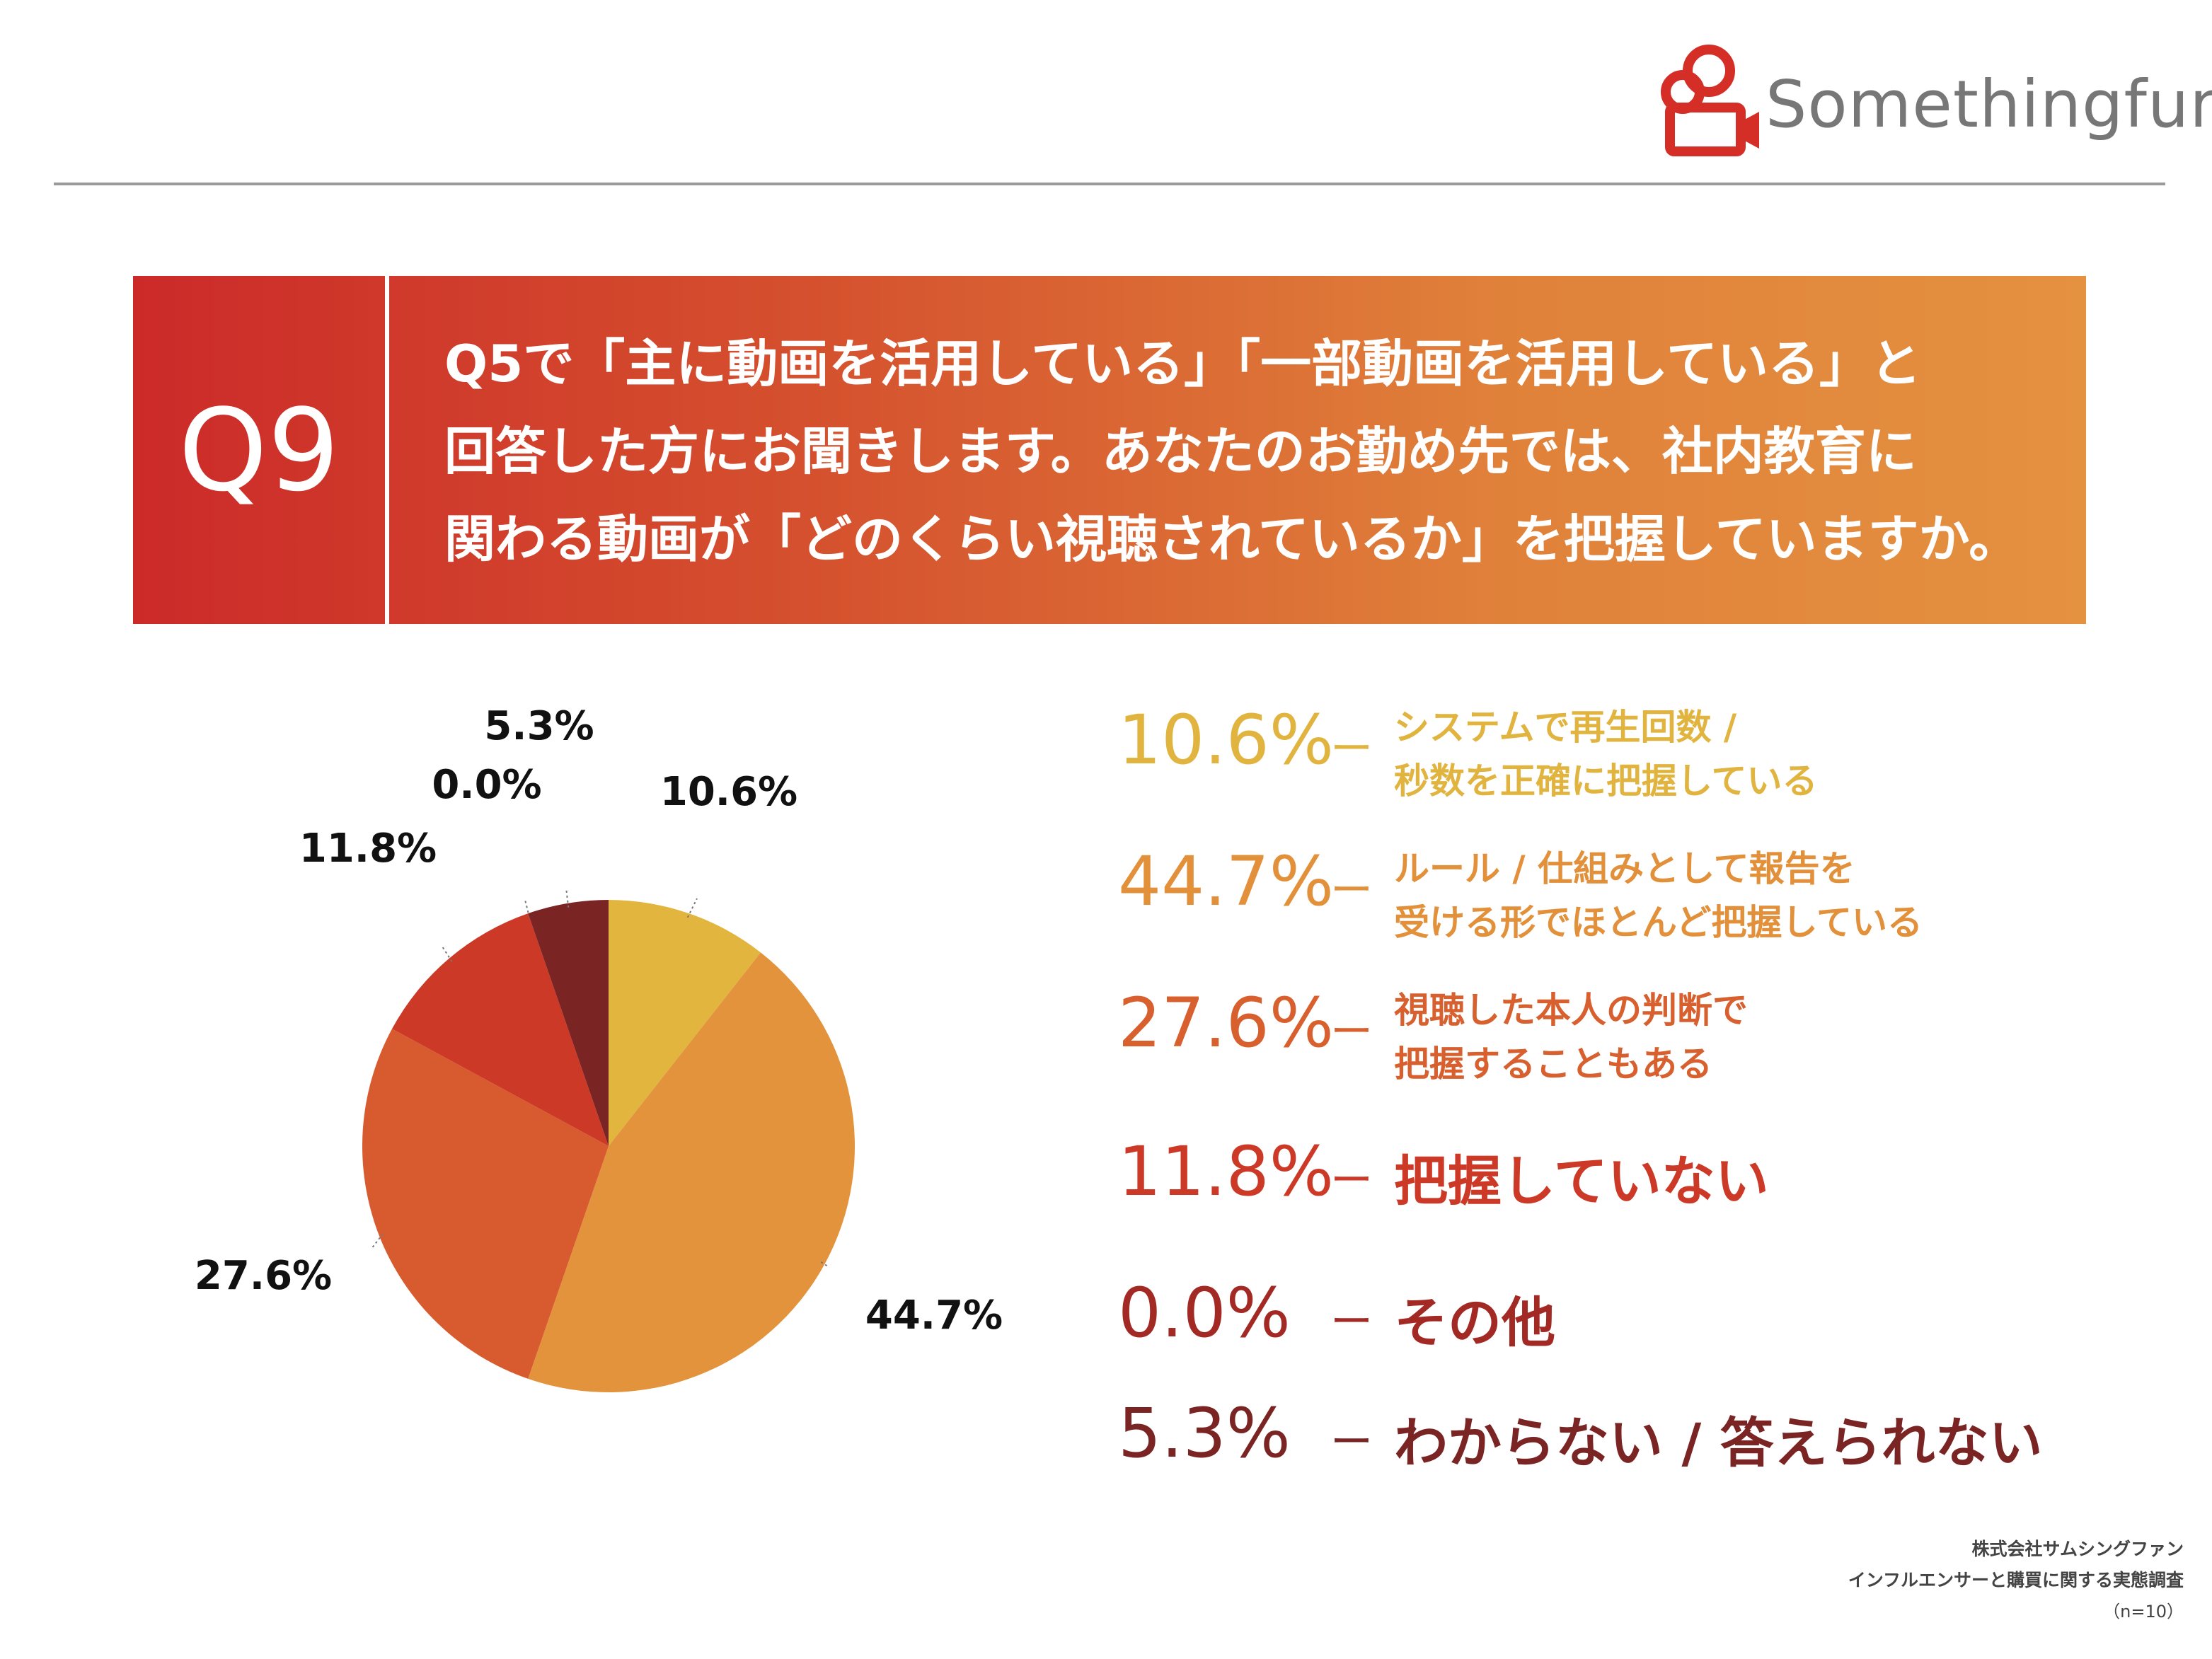 Image resolution: width=2212 pixels, height=1659 pixels. What do you see at coordinates (486, 785) in the screenshot?
I see `pie-data-label: 0.0%` at bounding box center [486, 785].